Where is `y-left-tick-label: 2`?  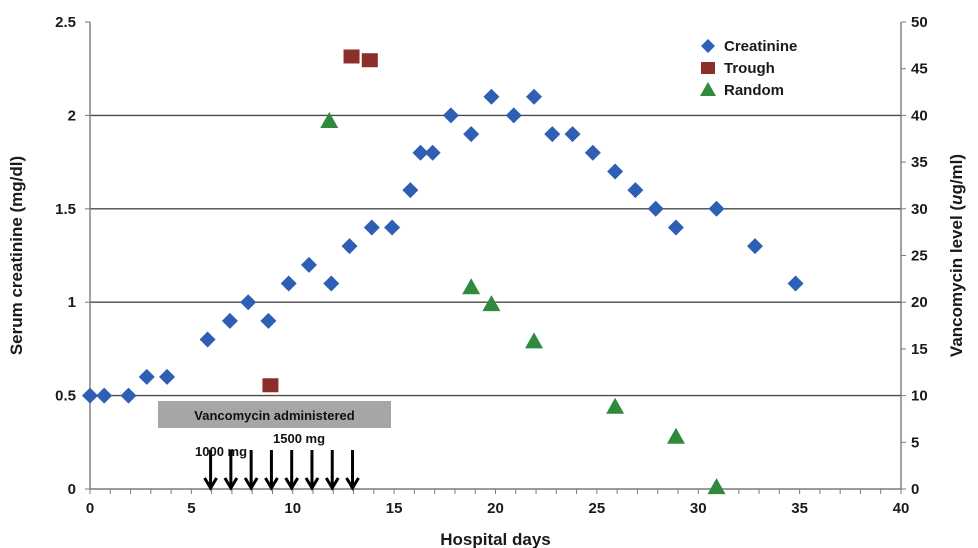 y-left-tick-label: 2 is located at coordinates (72, 115).